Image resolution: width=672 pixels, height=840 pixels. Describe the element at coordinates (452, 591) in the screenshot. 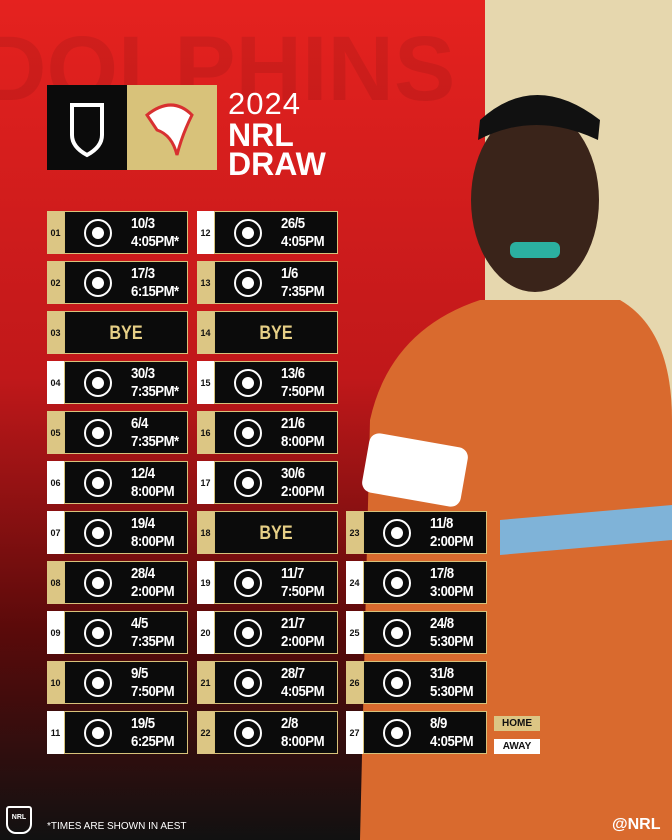

I see `fixture-time: 3:00PM` at that location.